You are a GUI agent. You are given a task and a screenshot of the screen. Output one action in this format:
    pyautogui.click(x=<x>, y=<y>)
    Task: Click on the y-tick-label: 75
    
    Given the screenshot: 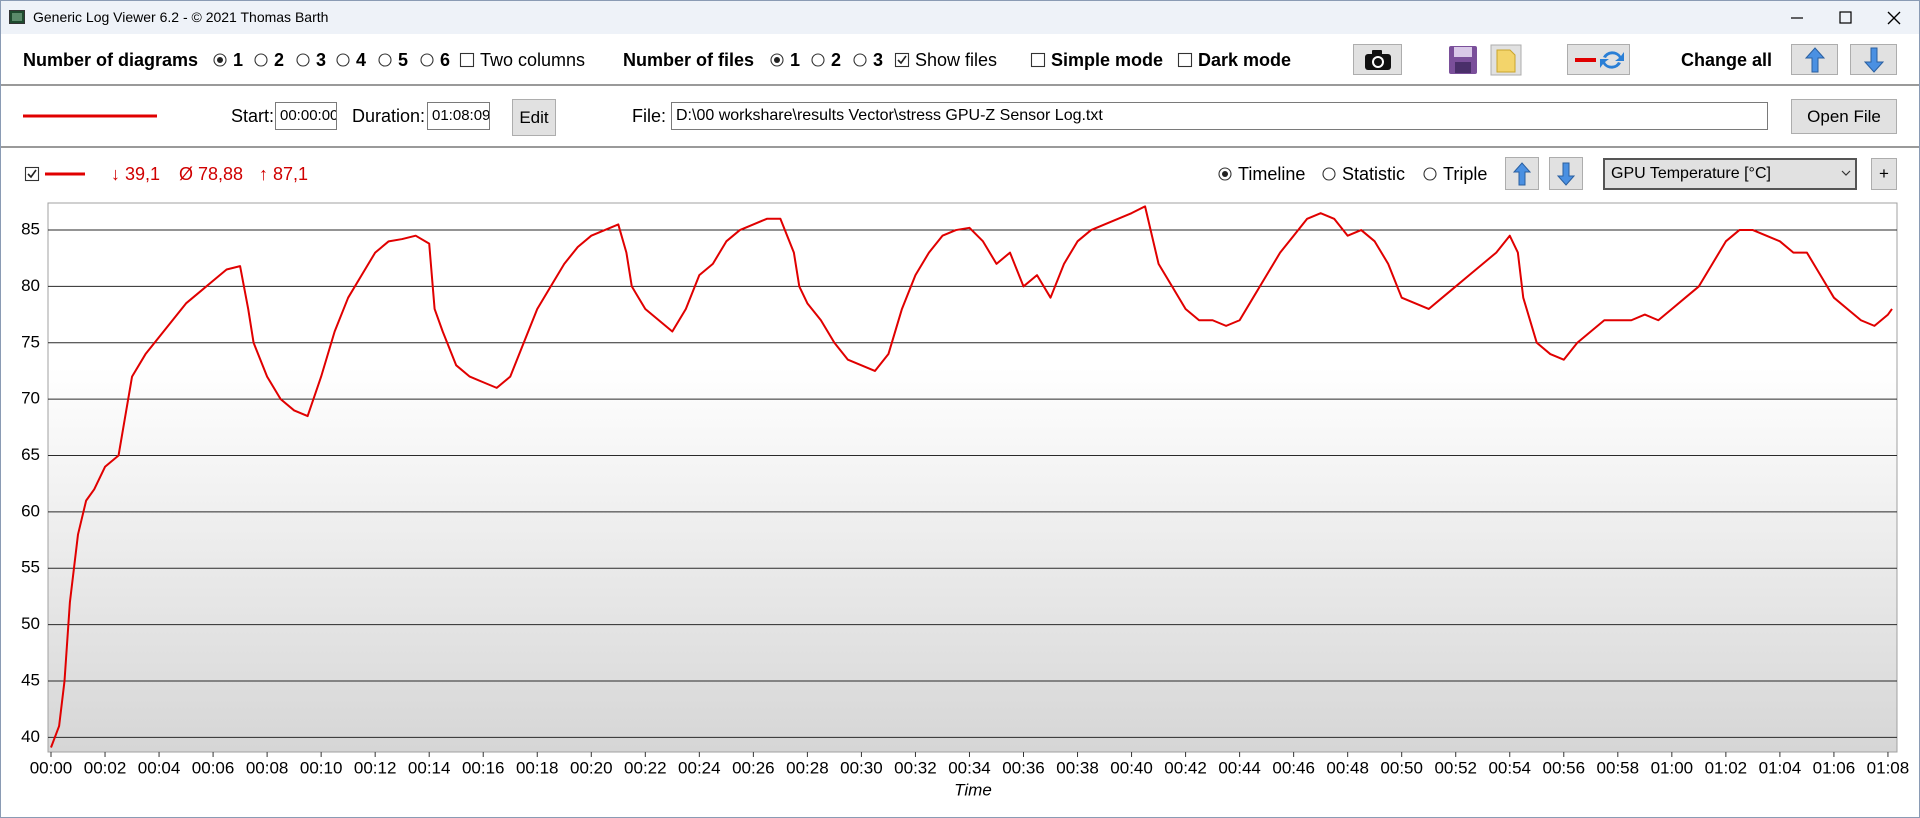 What is the action you would take?
    pyautogui.click(x=30, y=341)
    